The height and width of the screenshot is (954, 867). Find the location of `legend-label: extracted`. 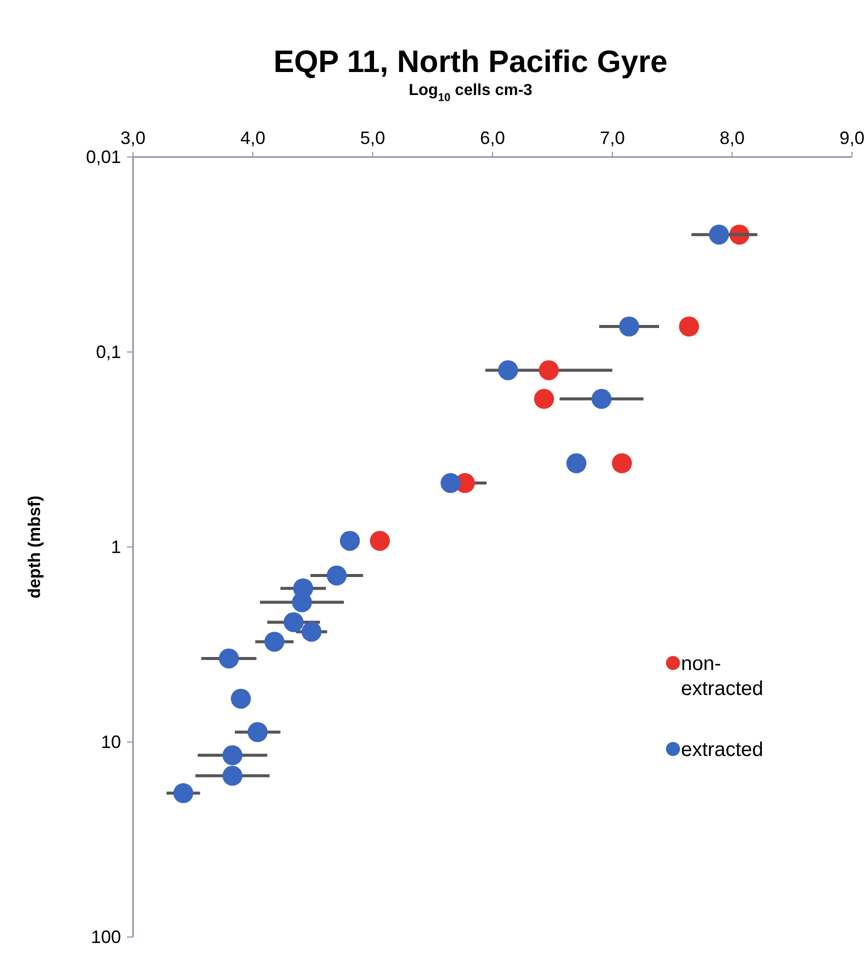

legend-label: extracted is located at coordinates (722, 750).